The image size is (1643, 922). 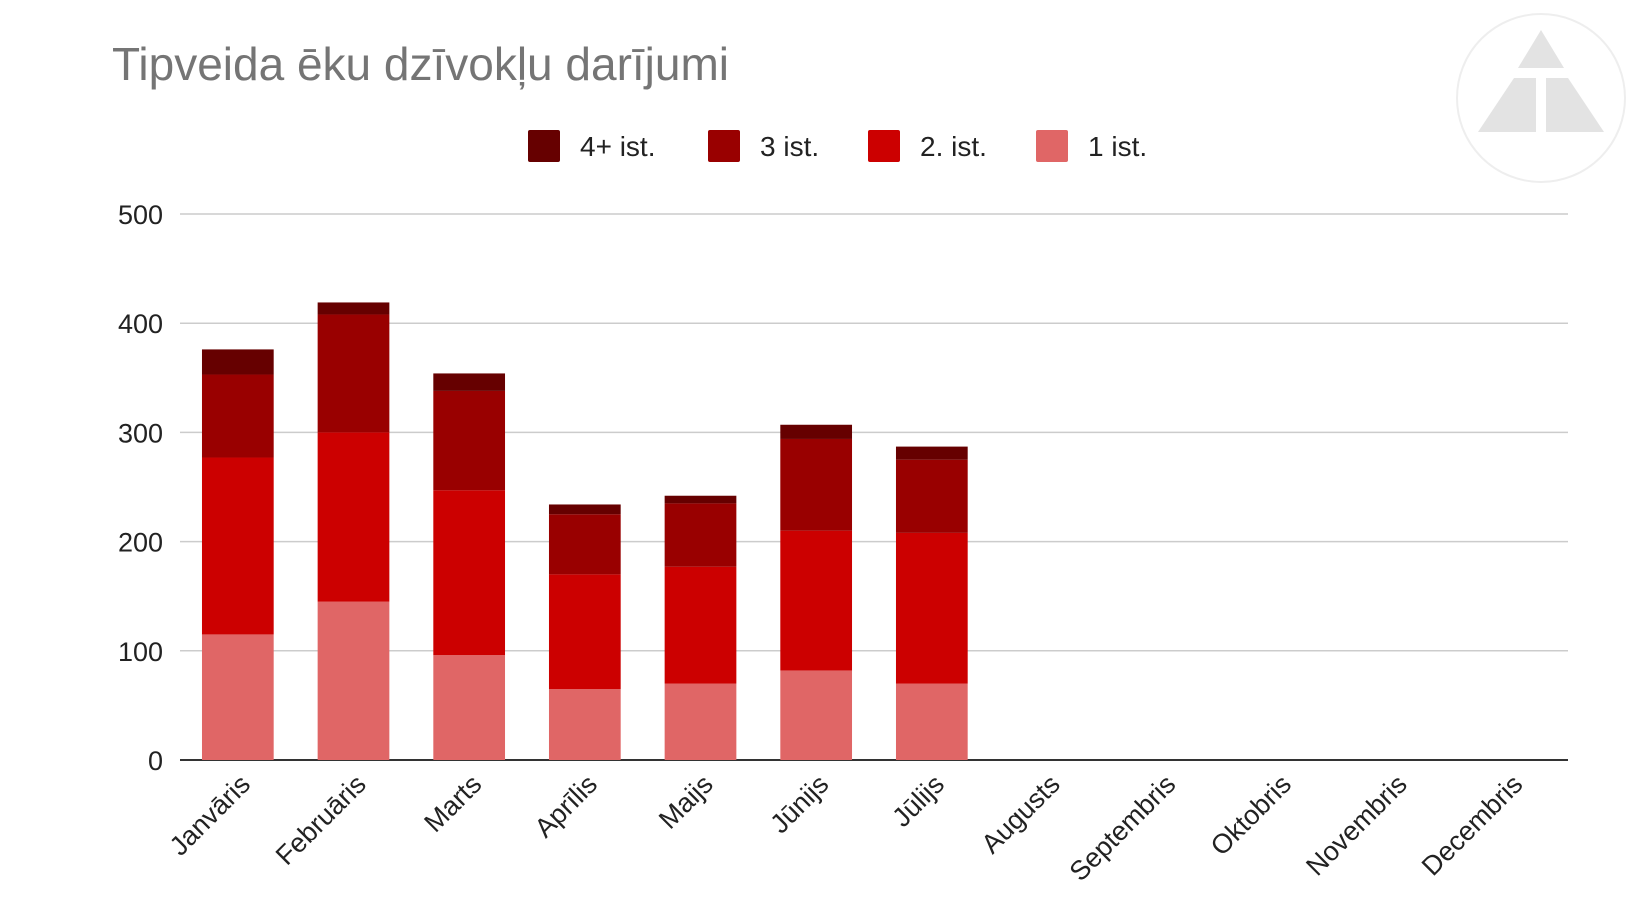 What do you see at coordinates (210, 815) in the screenshot?
I see `x-tick-label: Janvāris` at bounding box center [210, 815].